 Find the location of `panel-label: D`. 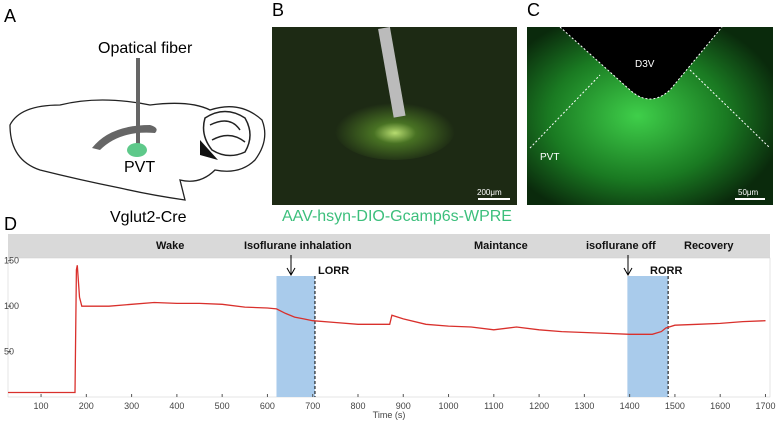

panel-label: D is located at coordinates (10, 224).